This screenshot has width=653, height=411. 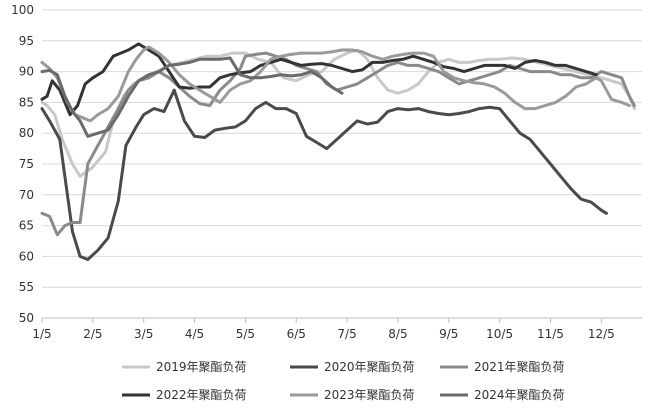 What do you see at coordinates (26, 164) in the screenshot?
I see `y-tick-label: 75` at bounding box center [26, 164].